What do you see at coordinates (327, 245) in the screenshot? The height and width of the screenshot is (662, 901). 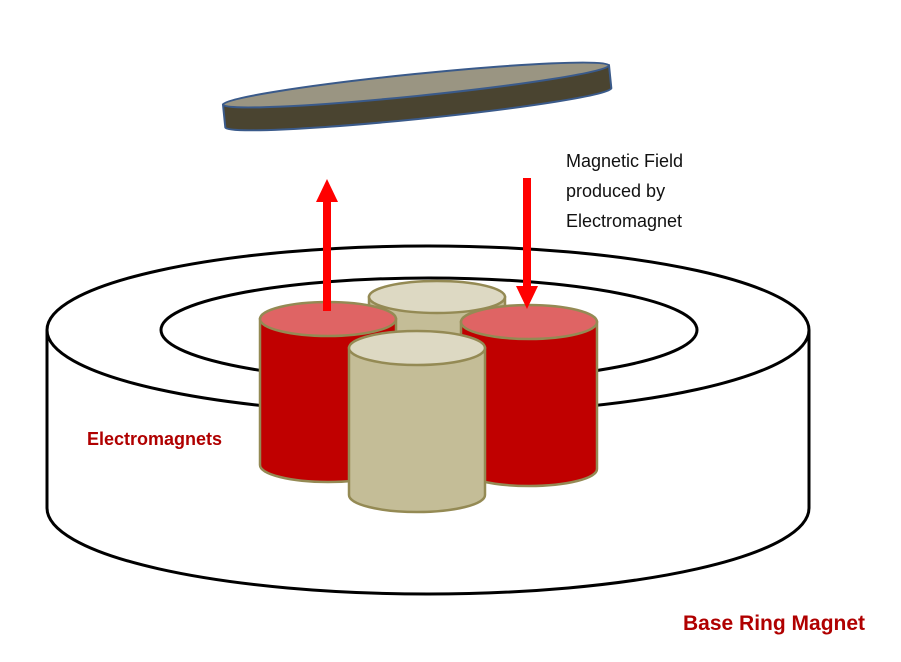 I see `up-arrow` at bounding box center [327, 245].